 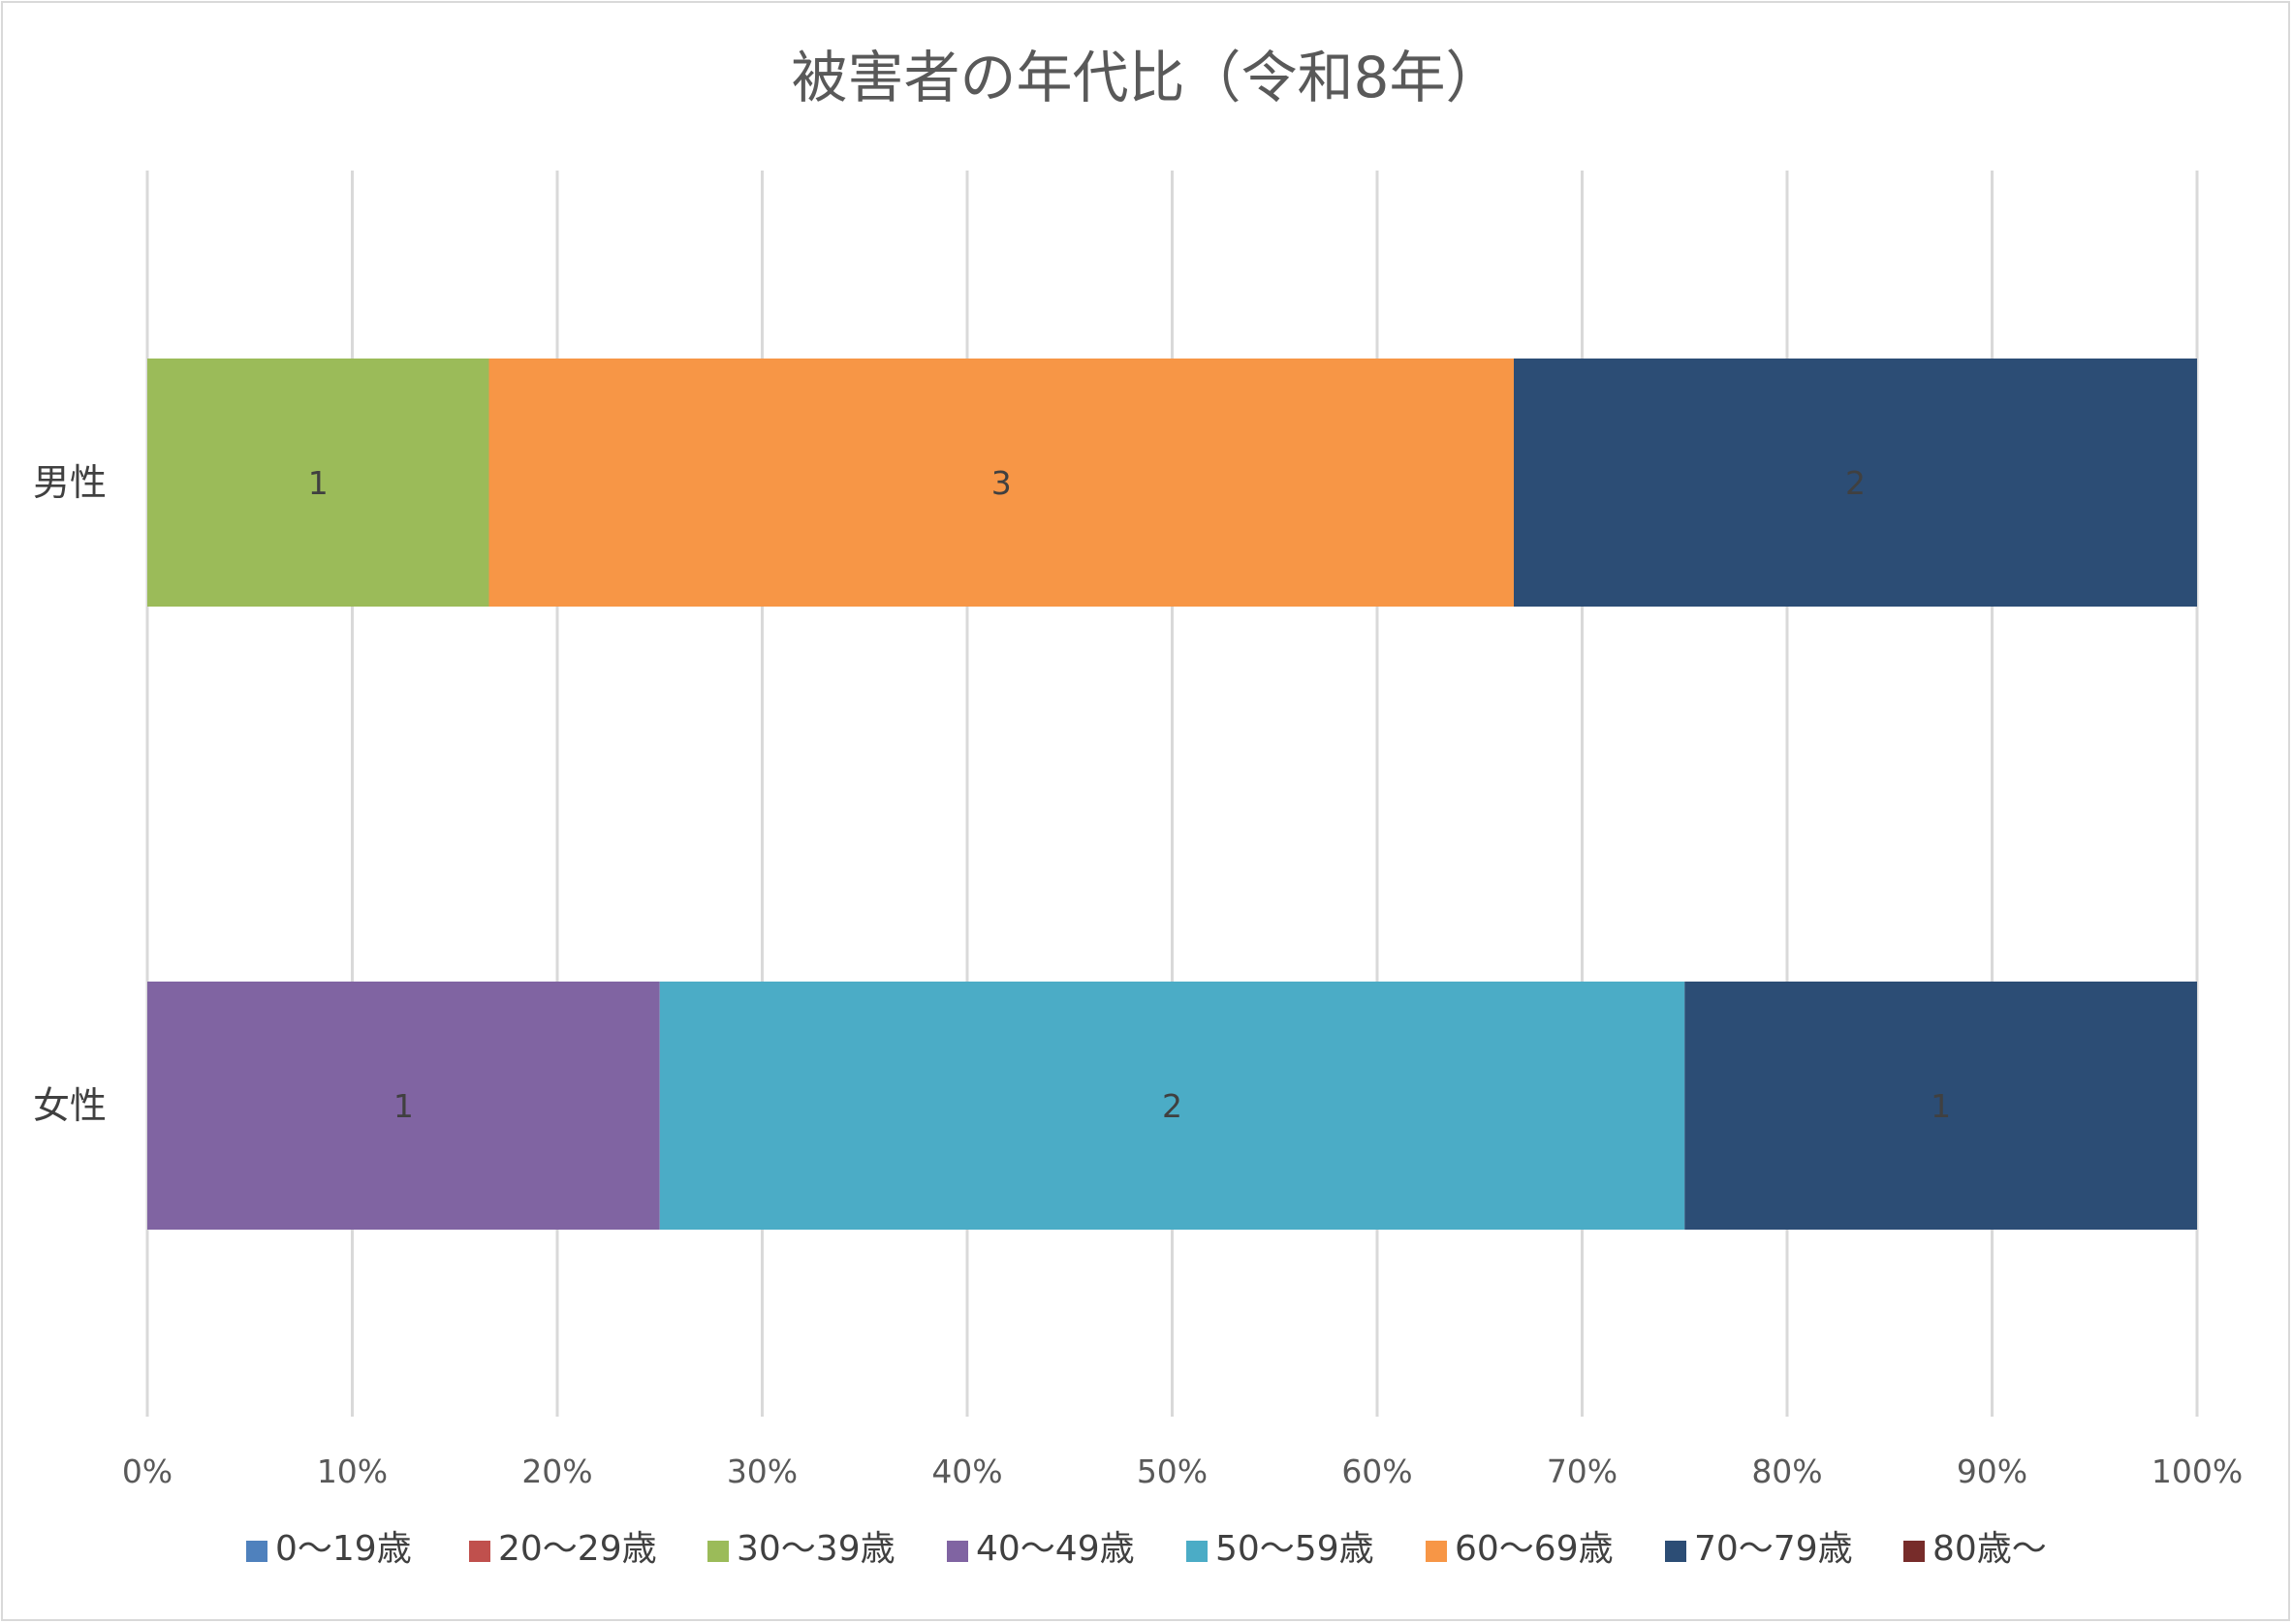 What do you see at coordinates (1147, 77) in the screenshot?
I see `chart-title: 被害者の年代比（令和8年）` at bounding box center [1147, 77].